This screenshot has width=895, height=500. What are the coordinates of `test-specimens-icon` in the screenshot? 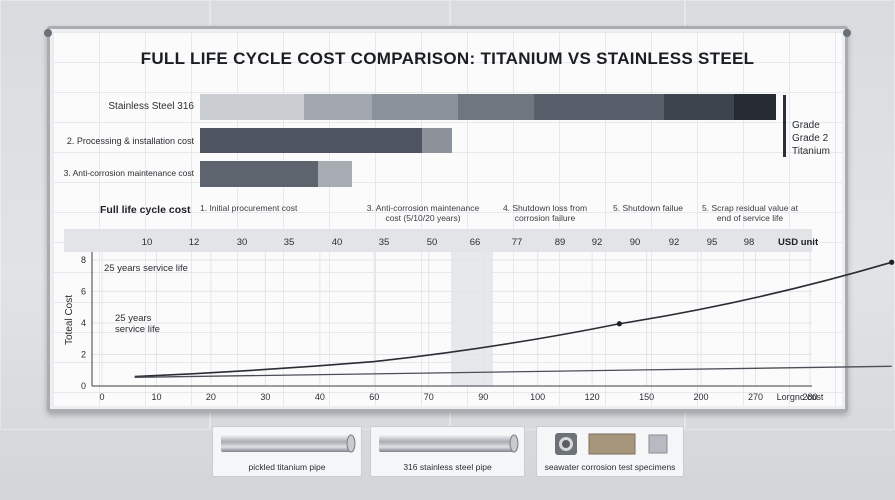 It's located at (611, 444).